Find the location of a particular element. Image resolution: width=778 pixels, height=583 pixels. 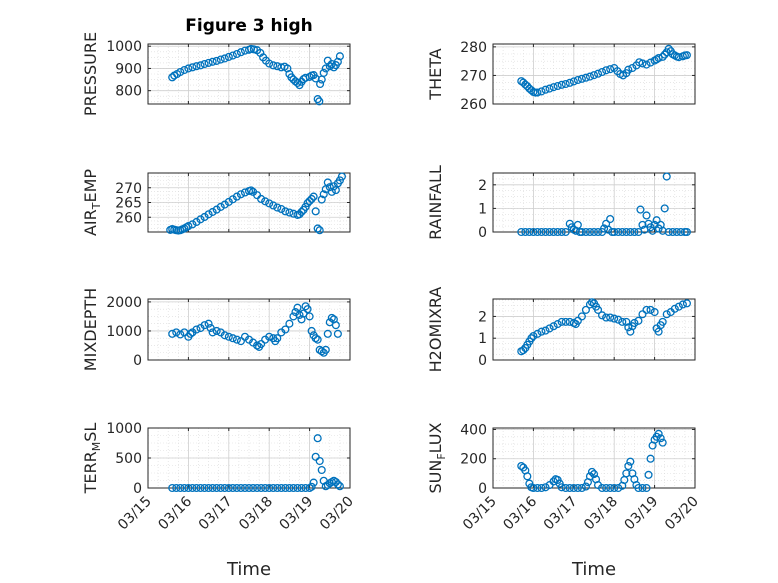

y-label-main: SUN is located at coordinates (435, 477).